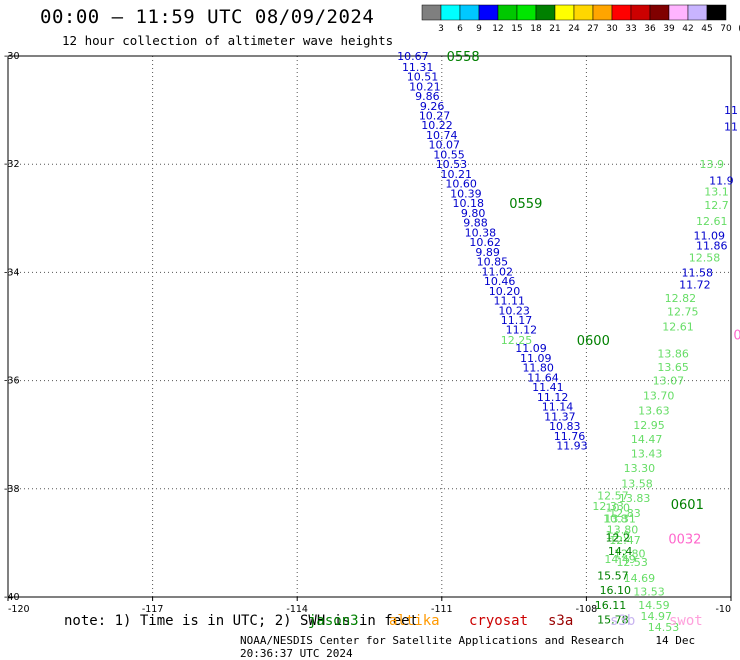  Describe the element at coordinates (505, 291) in the screenshot. I see `swh-value: 10.20` at that location.